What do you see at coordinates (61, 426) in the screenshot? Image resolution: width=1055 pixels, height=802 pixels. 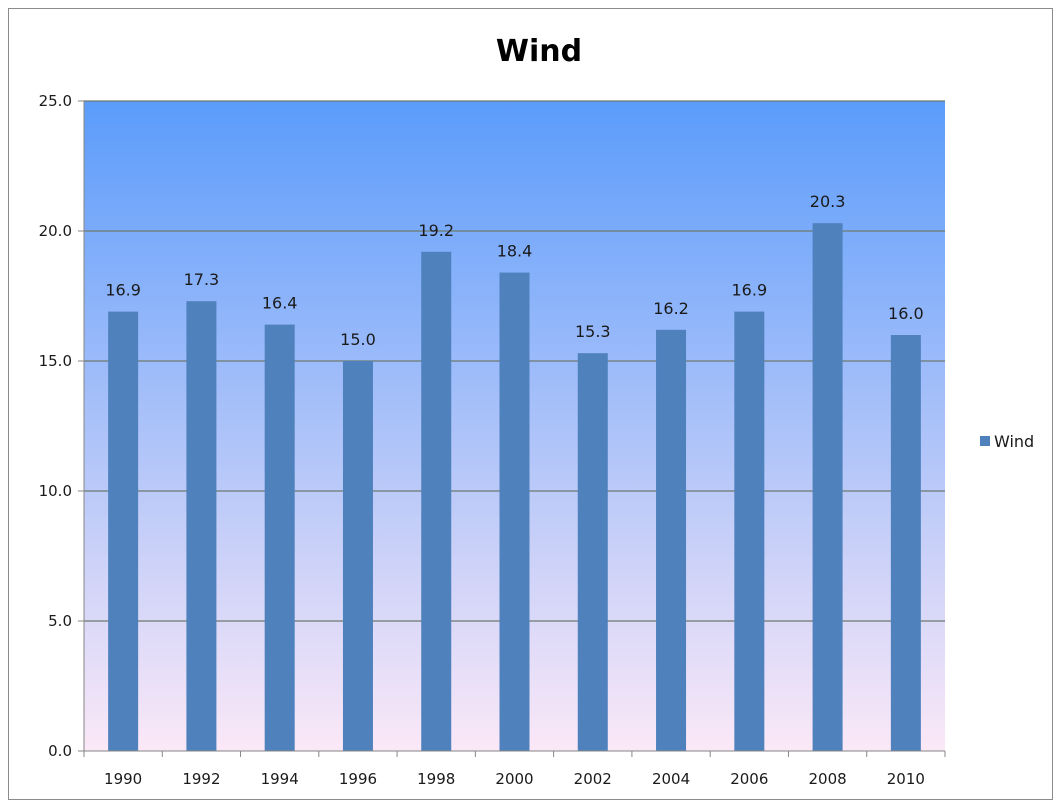 I see `y-axis-ticks: 0.0 5.0 10.0 15.0 20.0 25.0` at bounding box center [61, 426].